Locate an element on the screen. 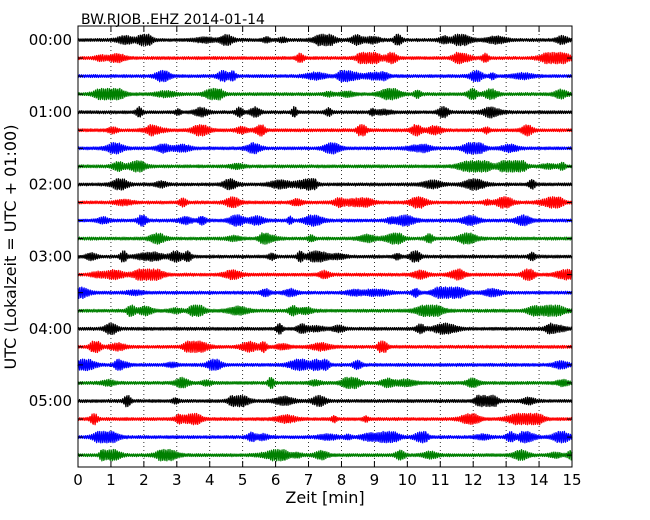  x-tick-label: 10 is located at coordinates (407, 480).